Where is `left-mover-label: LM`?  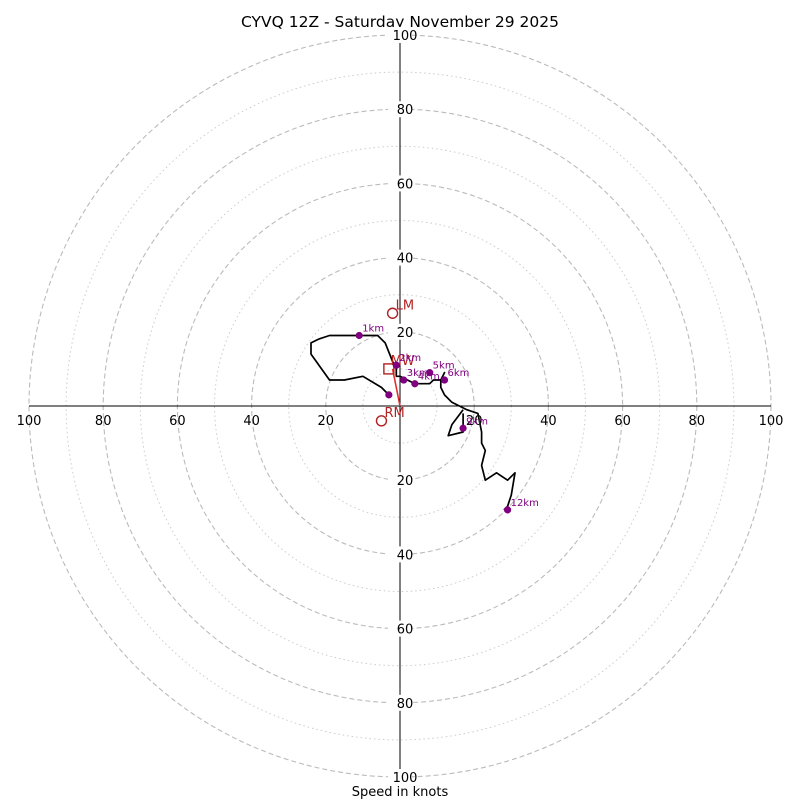 left-mover-label: LM is located at coordinates (405, 305).